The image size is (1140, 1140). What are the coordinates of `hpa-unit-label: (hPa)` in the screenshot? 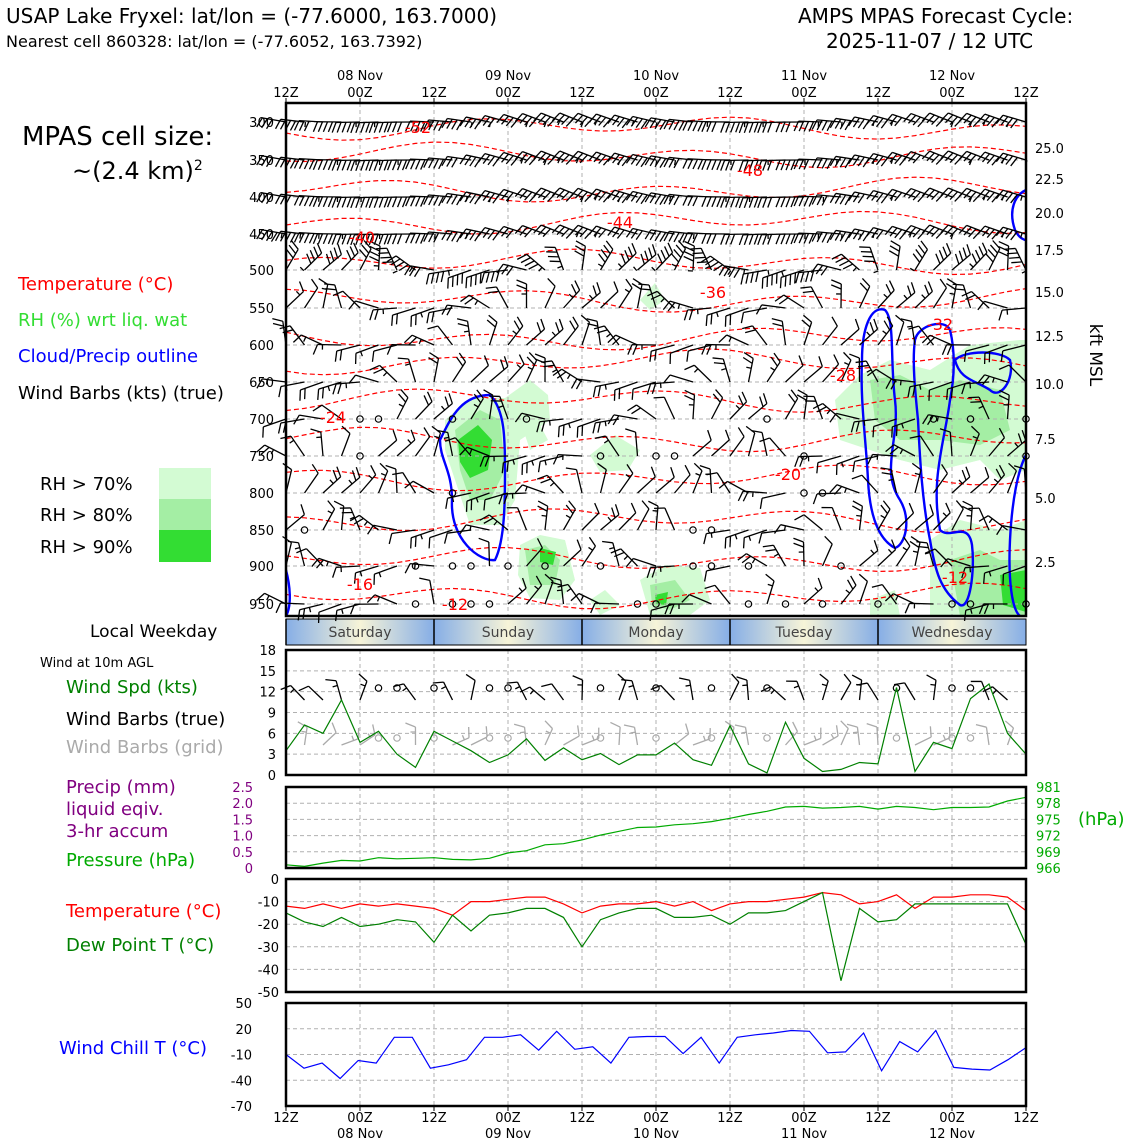 It's located at (1101, 819).